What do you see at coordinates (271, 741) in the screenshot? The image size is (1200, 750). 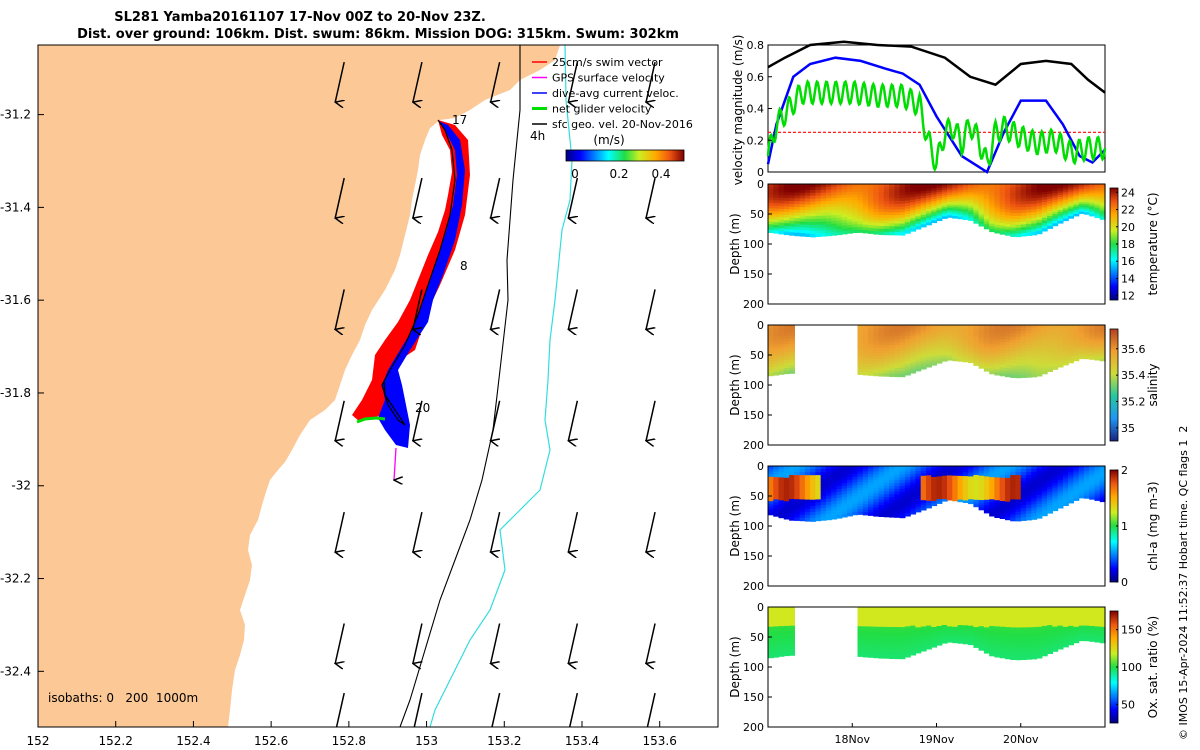 I see `map-x-tick-label: 152.6` at bounding box center [271, 741].